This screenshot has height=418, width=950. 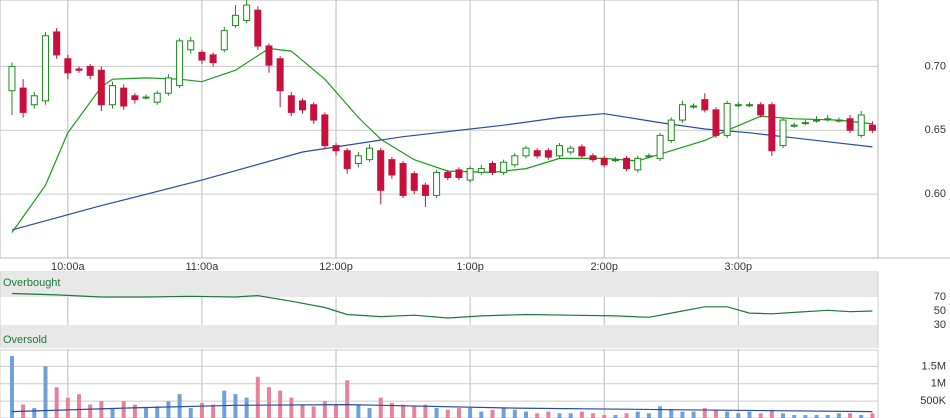 What do you see at coordinates (31, 283) in the screenshot?
I see `band-label: Overbought` at bounding box center [31, 283].